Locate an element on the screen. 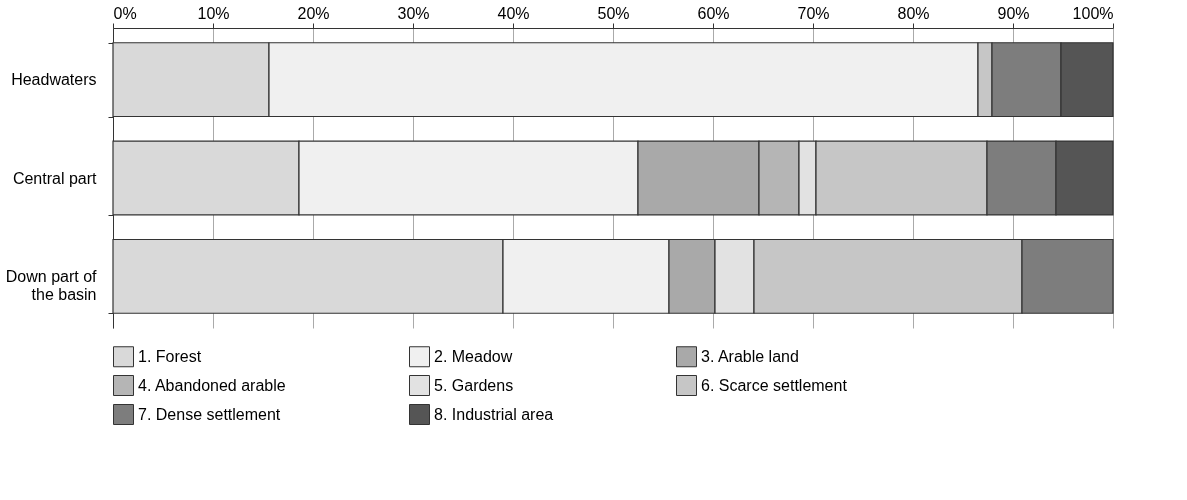 This screenshot has width=1187, height=500. y-tick-label: Down part of the basin is located at coordinates (51, 285).